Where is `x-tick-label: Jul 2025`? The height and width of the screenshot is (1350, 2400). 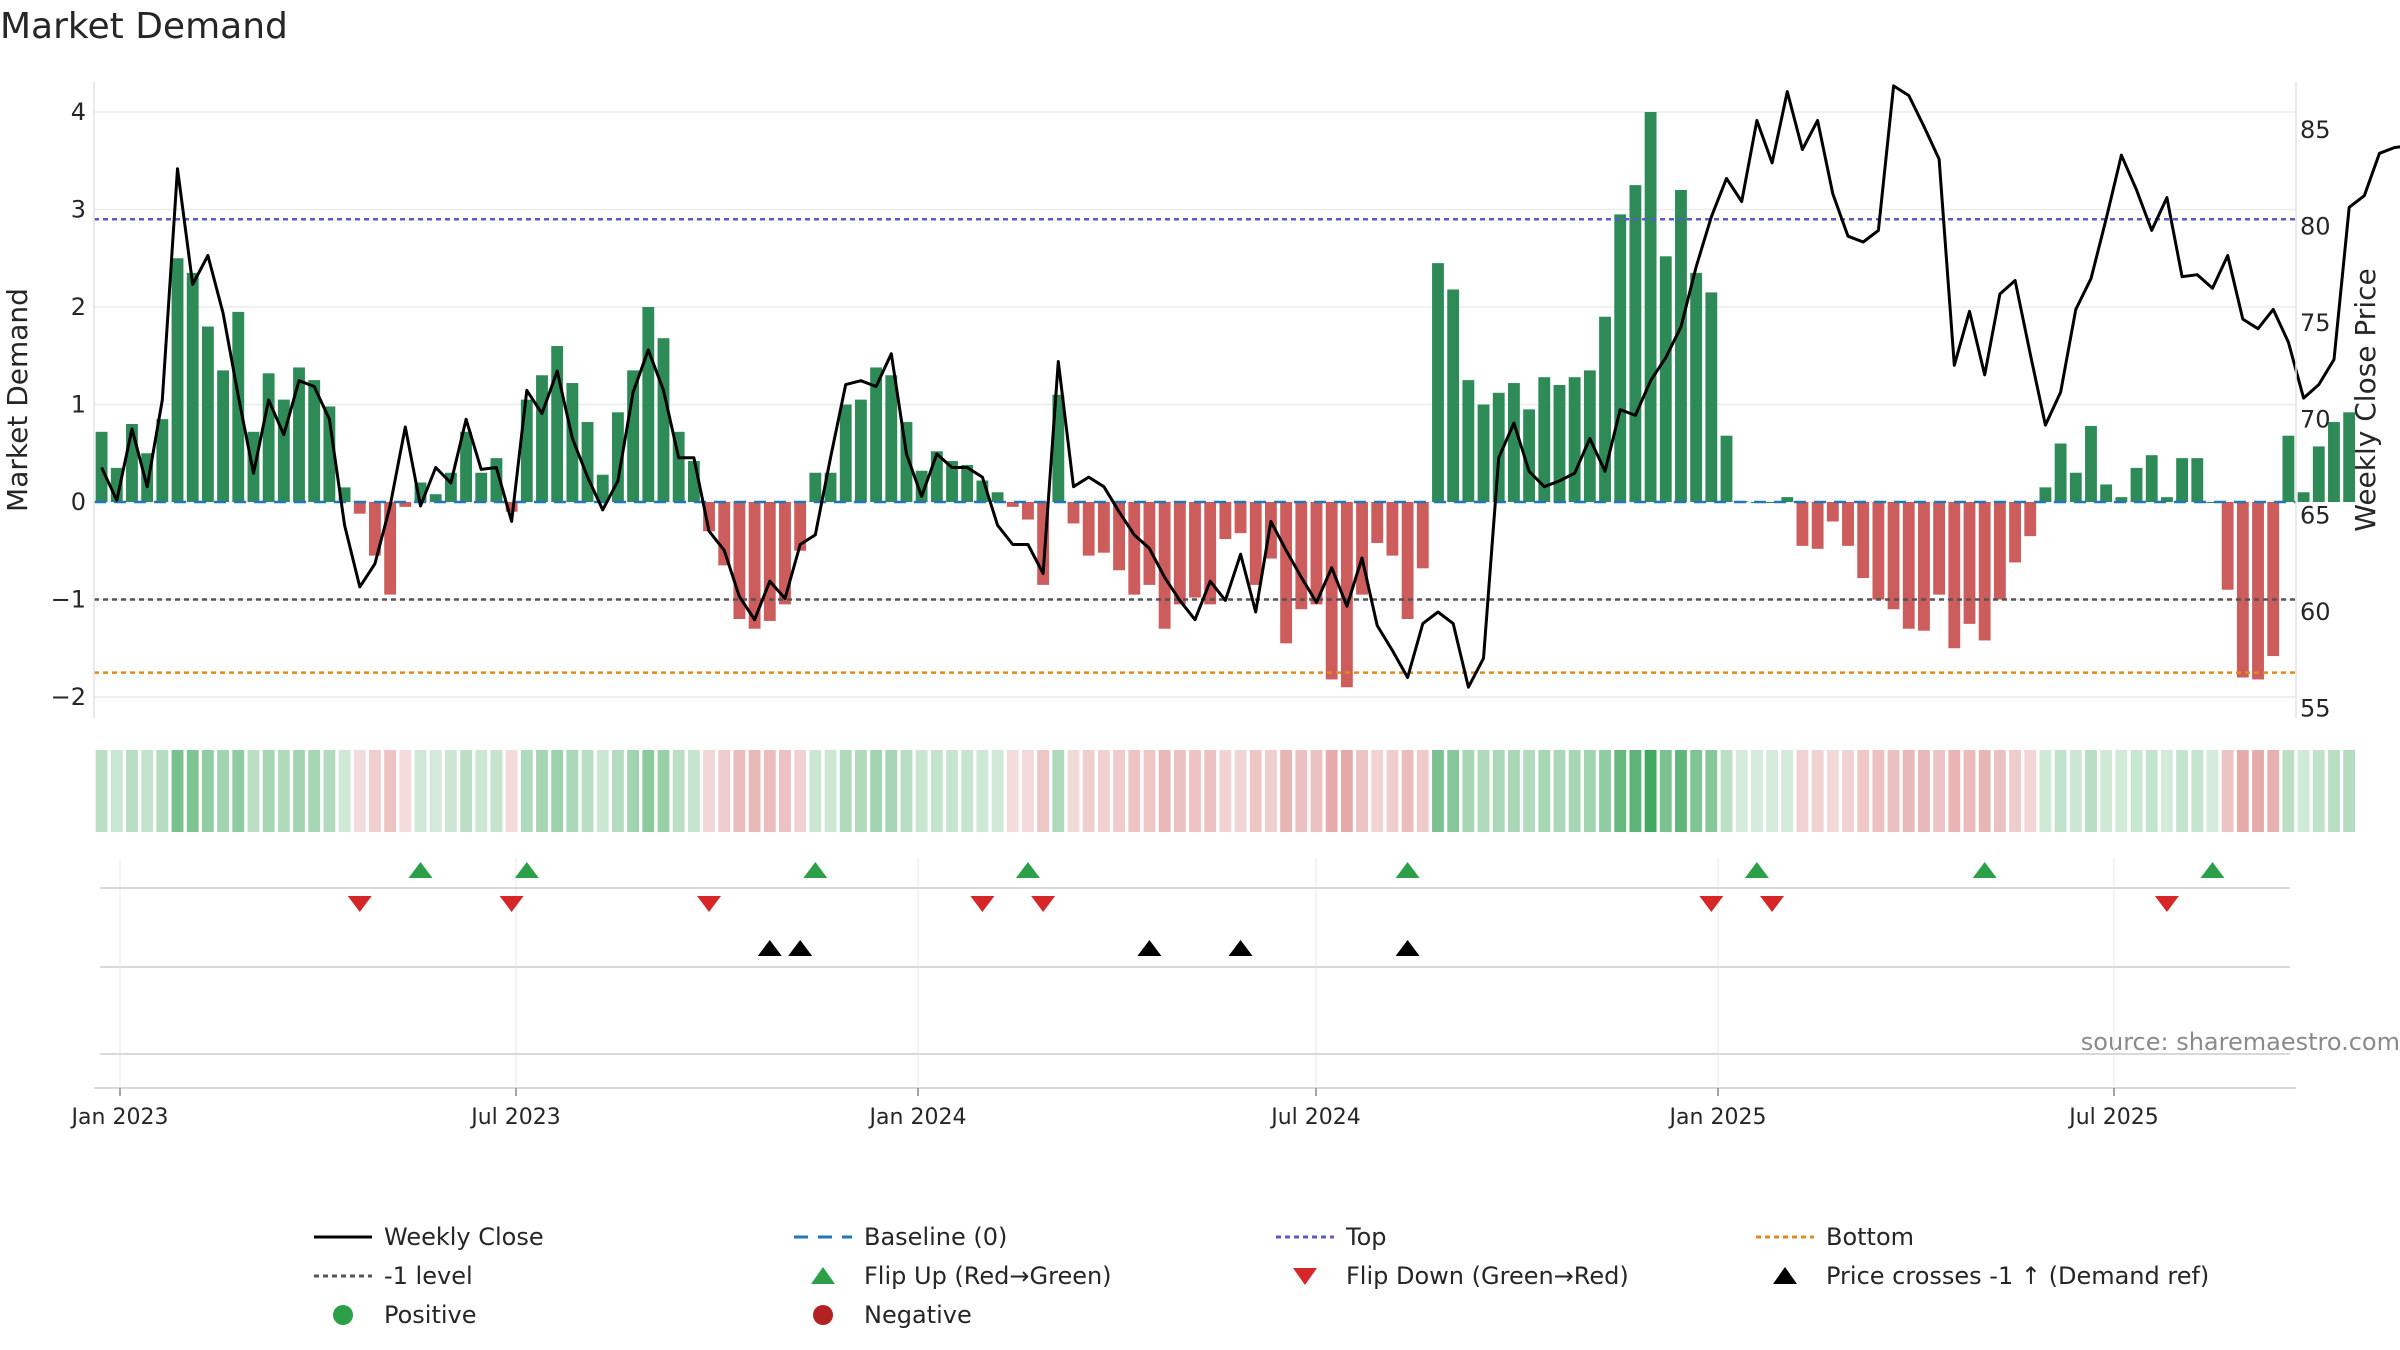 x-tick-label: Jul 2025 is located at coordinates (2113, 1117).